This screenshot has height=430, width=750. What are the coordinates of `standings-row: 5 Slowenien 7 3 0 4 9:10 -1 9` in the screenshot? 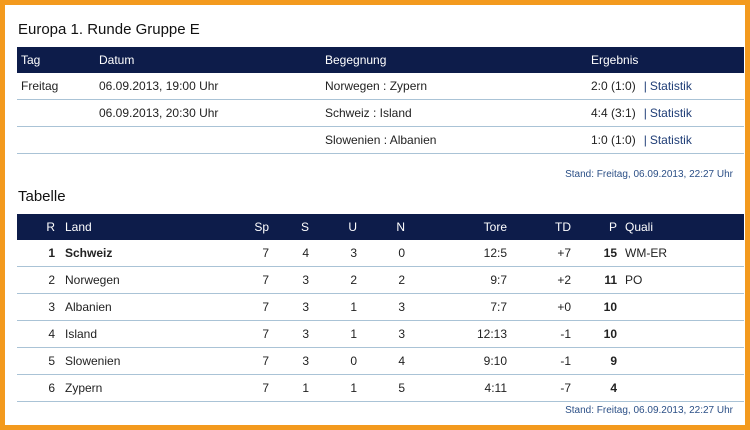 It's located at (380, 361).